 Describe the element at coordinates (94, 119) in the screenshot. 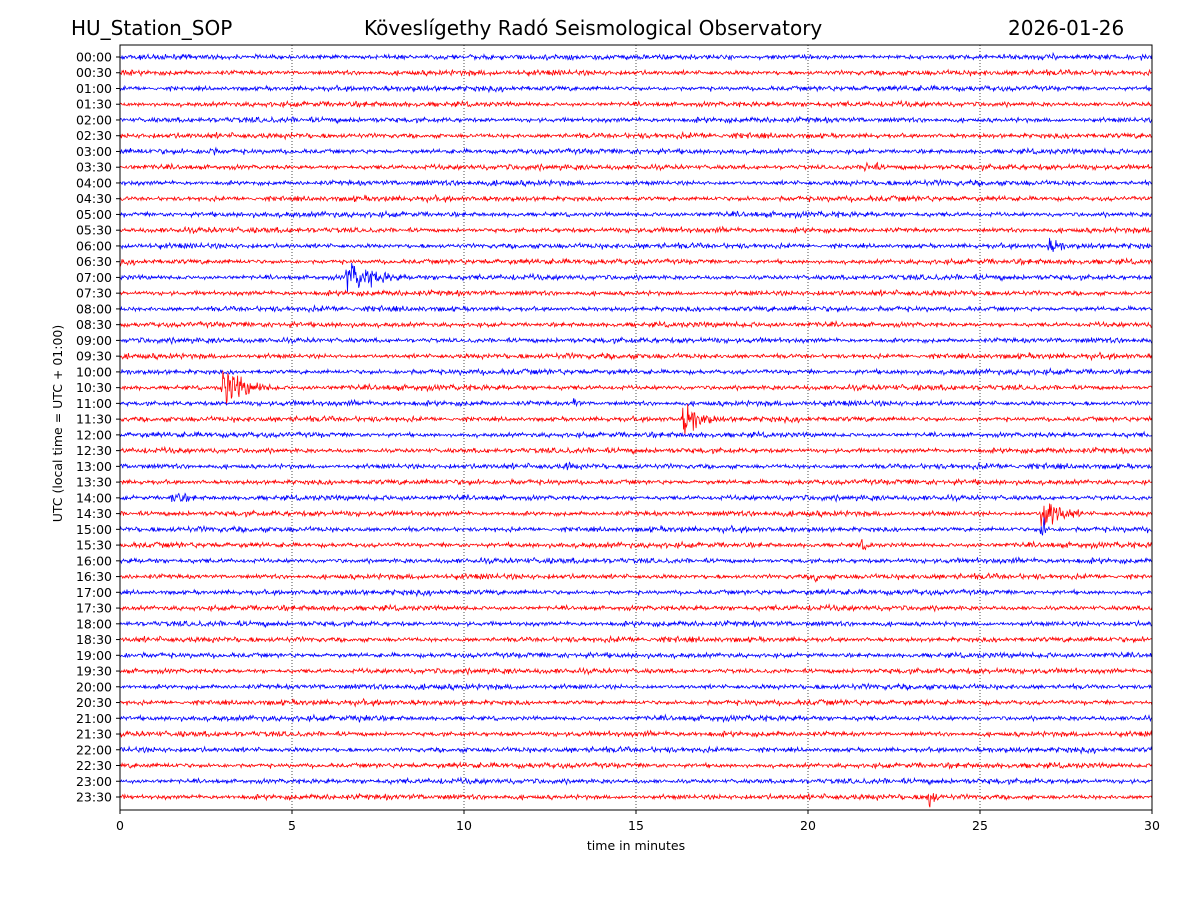

I see `y-tick-label: 02:00` at that location.